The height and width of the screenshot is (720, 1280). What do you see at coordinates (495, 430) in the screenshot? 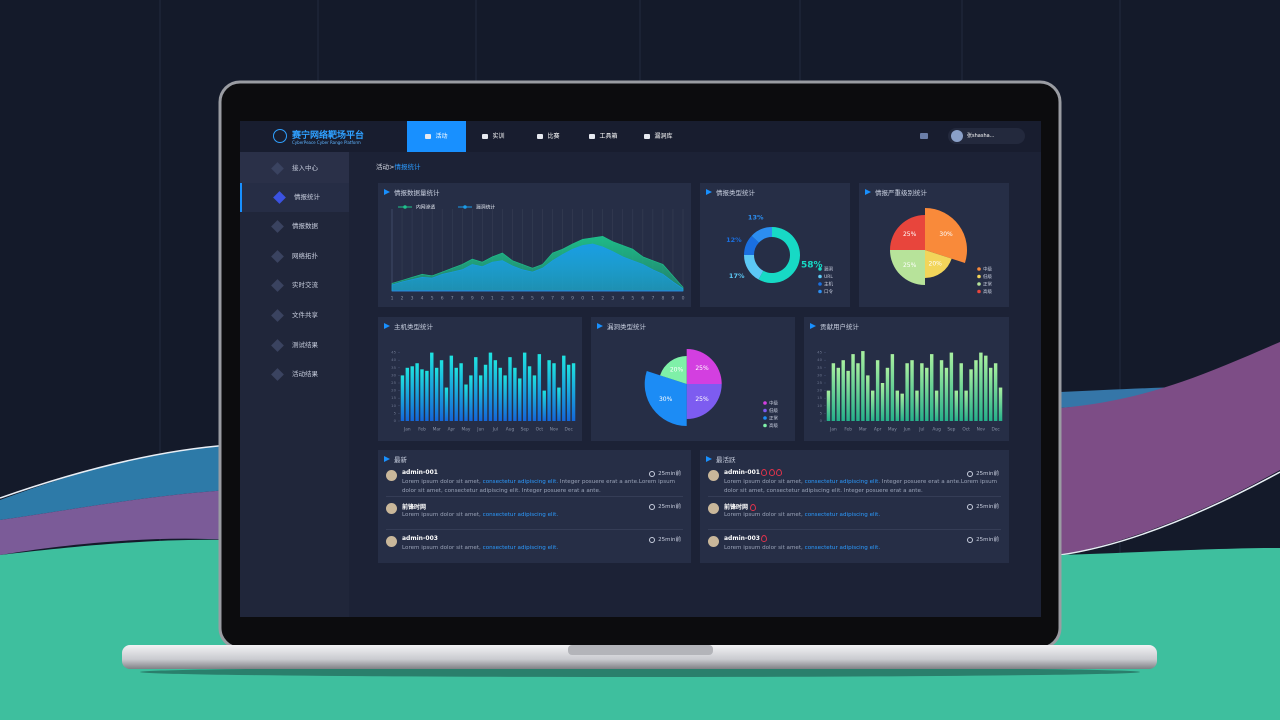
I see `x-tick-label: Jul` at bounding box center [495, 430].